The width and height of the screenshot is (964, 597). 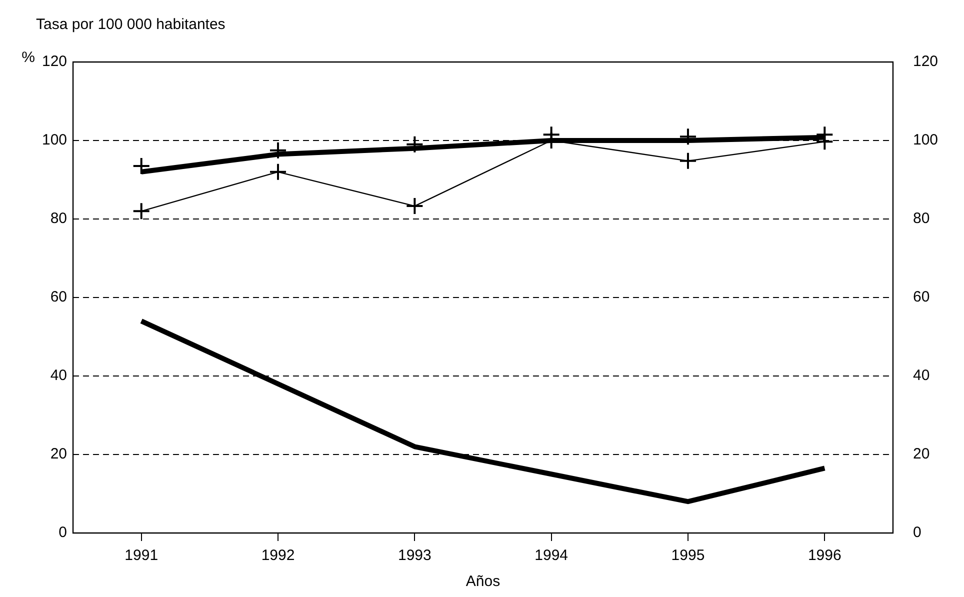 I want to click on y-tick-label: 60, so click(x=59, y=297).